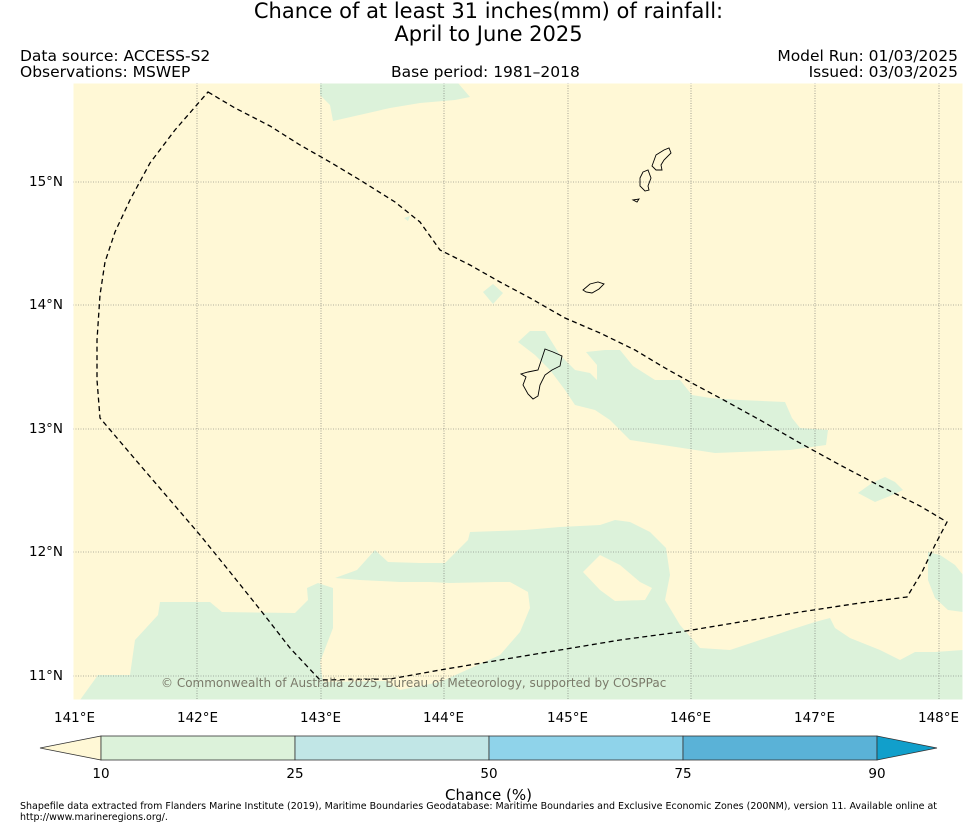 The width and height of the screenshot is (977, 827). Describe the element at coordinates (617, 578) in the screenshot. I see `probability-below-10-lakes` at that location.